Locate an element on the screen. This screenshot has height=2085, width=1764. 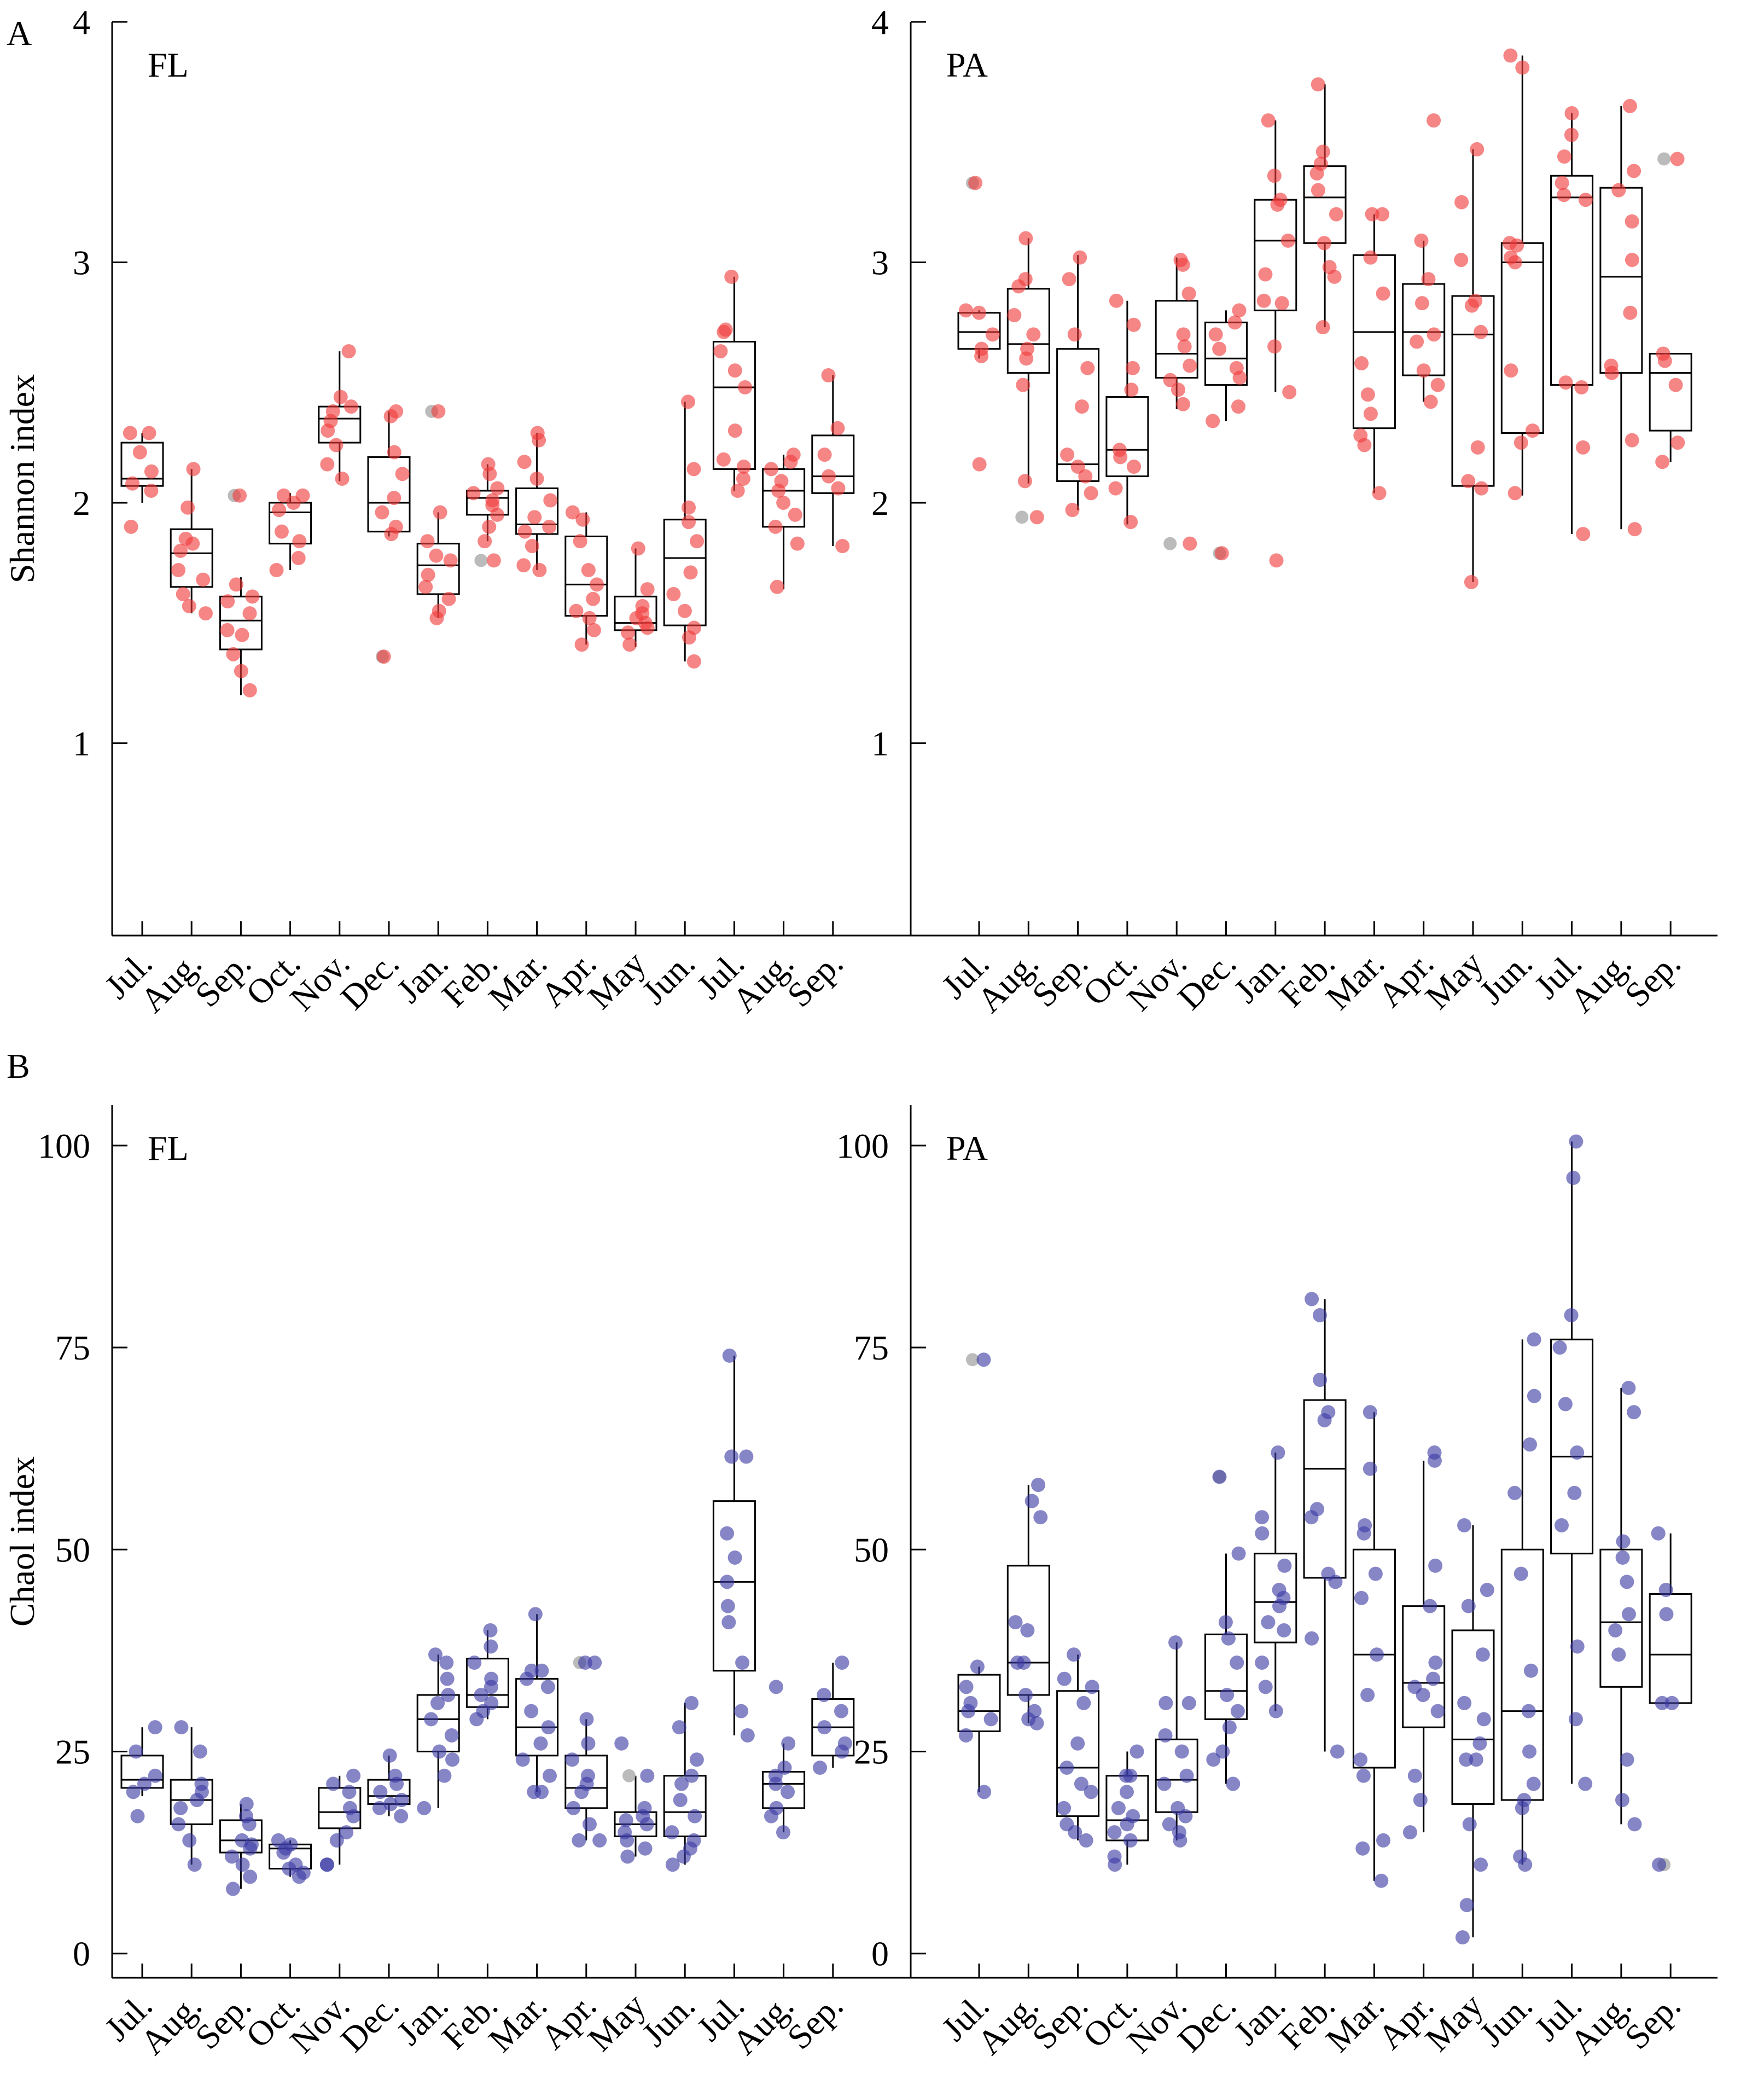
y-tick-label: 0 is located at coordinates (81, 1954).